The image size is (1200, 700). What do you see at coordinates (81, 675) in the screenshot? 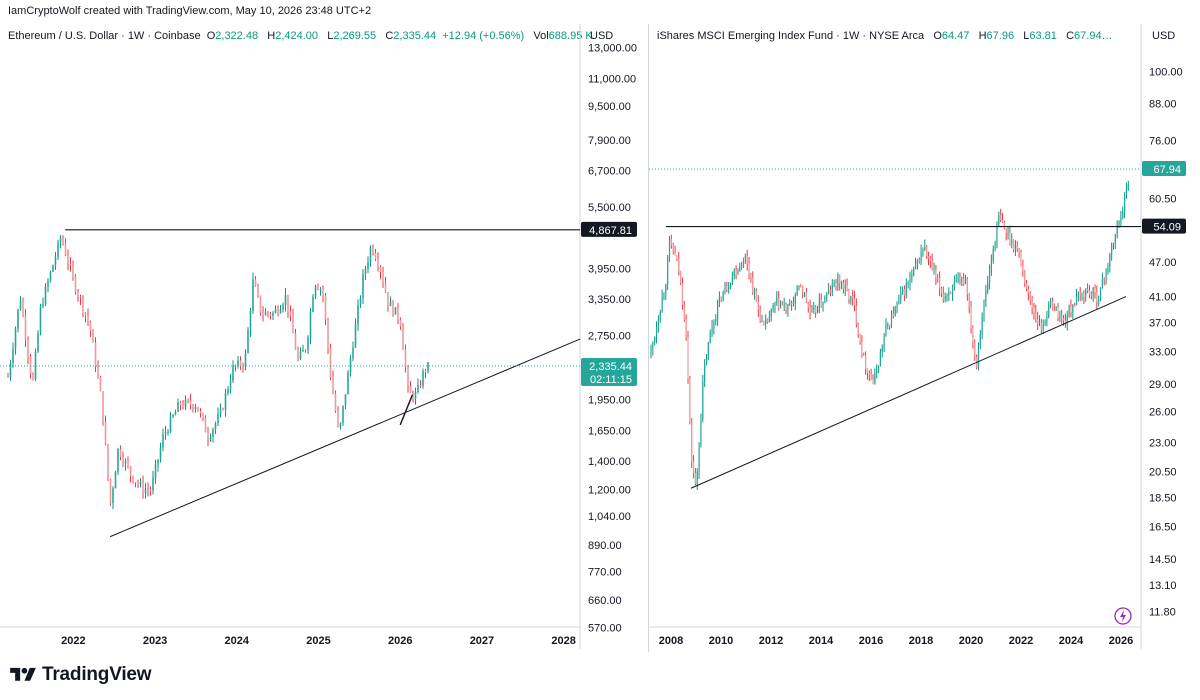
I see `tradingview-footer: TradingView` at bounding box center [81, 675].